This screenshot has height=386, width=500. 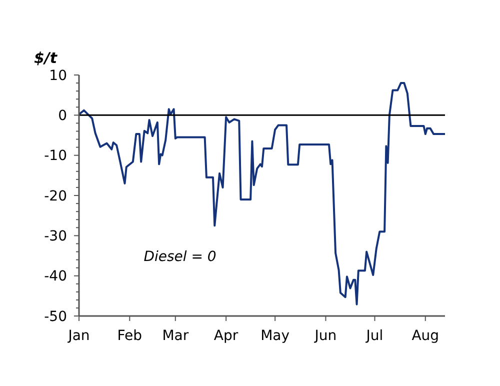 What do you see at coordinates (325, 336) in the screenshot?
I see `x-tick-label: Jun` at bounding box center [325, 336].